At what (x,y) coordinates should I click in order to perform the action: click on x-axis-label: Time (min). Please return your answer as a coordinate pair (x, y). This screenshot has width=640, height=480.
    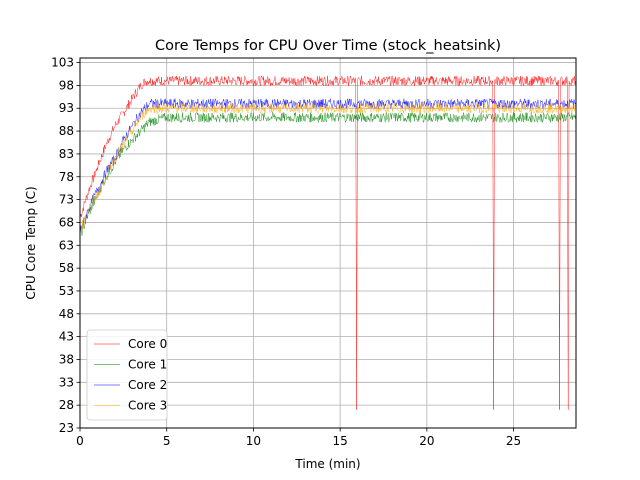
    Looking at the image, I should click on (327, 464).